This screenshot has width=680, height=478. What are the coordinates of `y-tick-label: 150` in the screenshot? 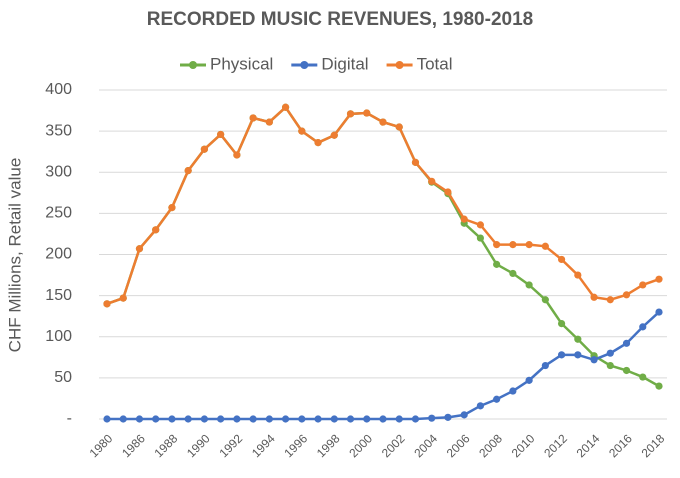 It's located at (58, 295).